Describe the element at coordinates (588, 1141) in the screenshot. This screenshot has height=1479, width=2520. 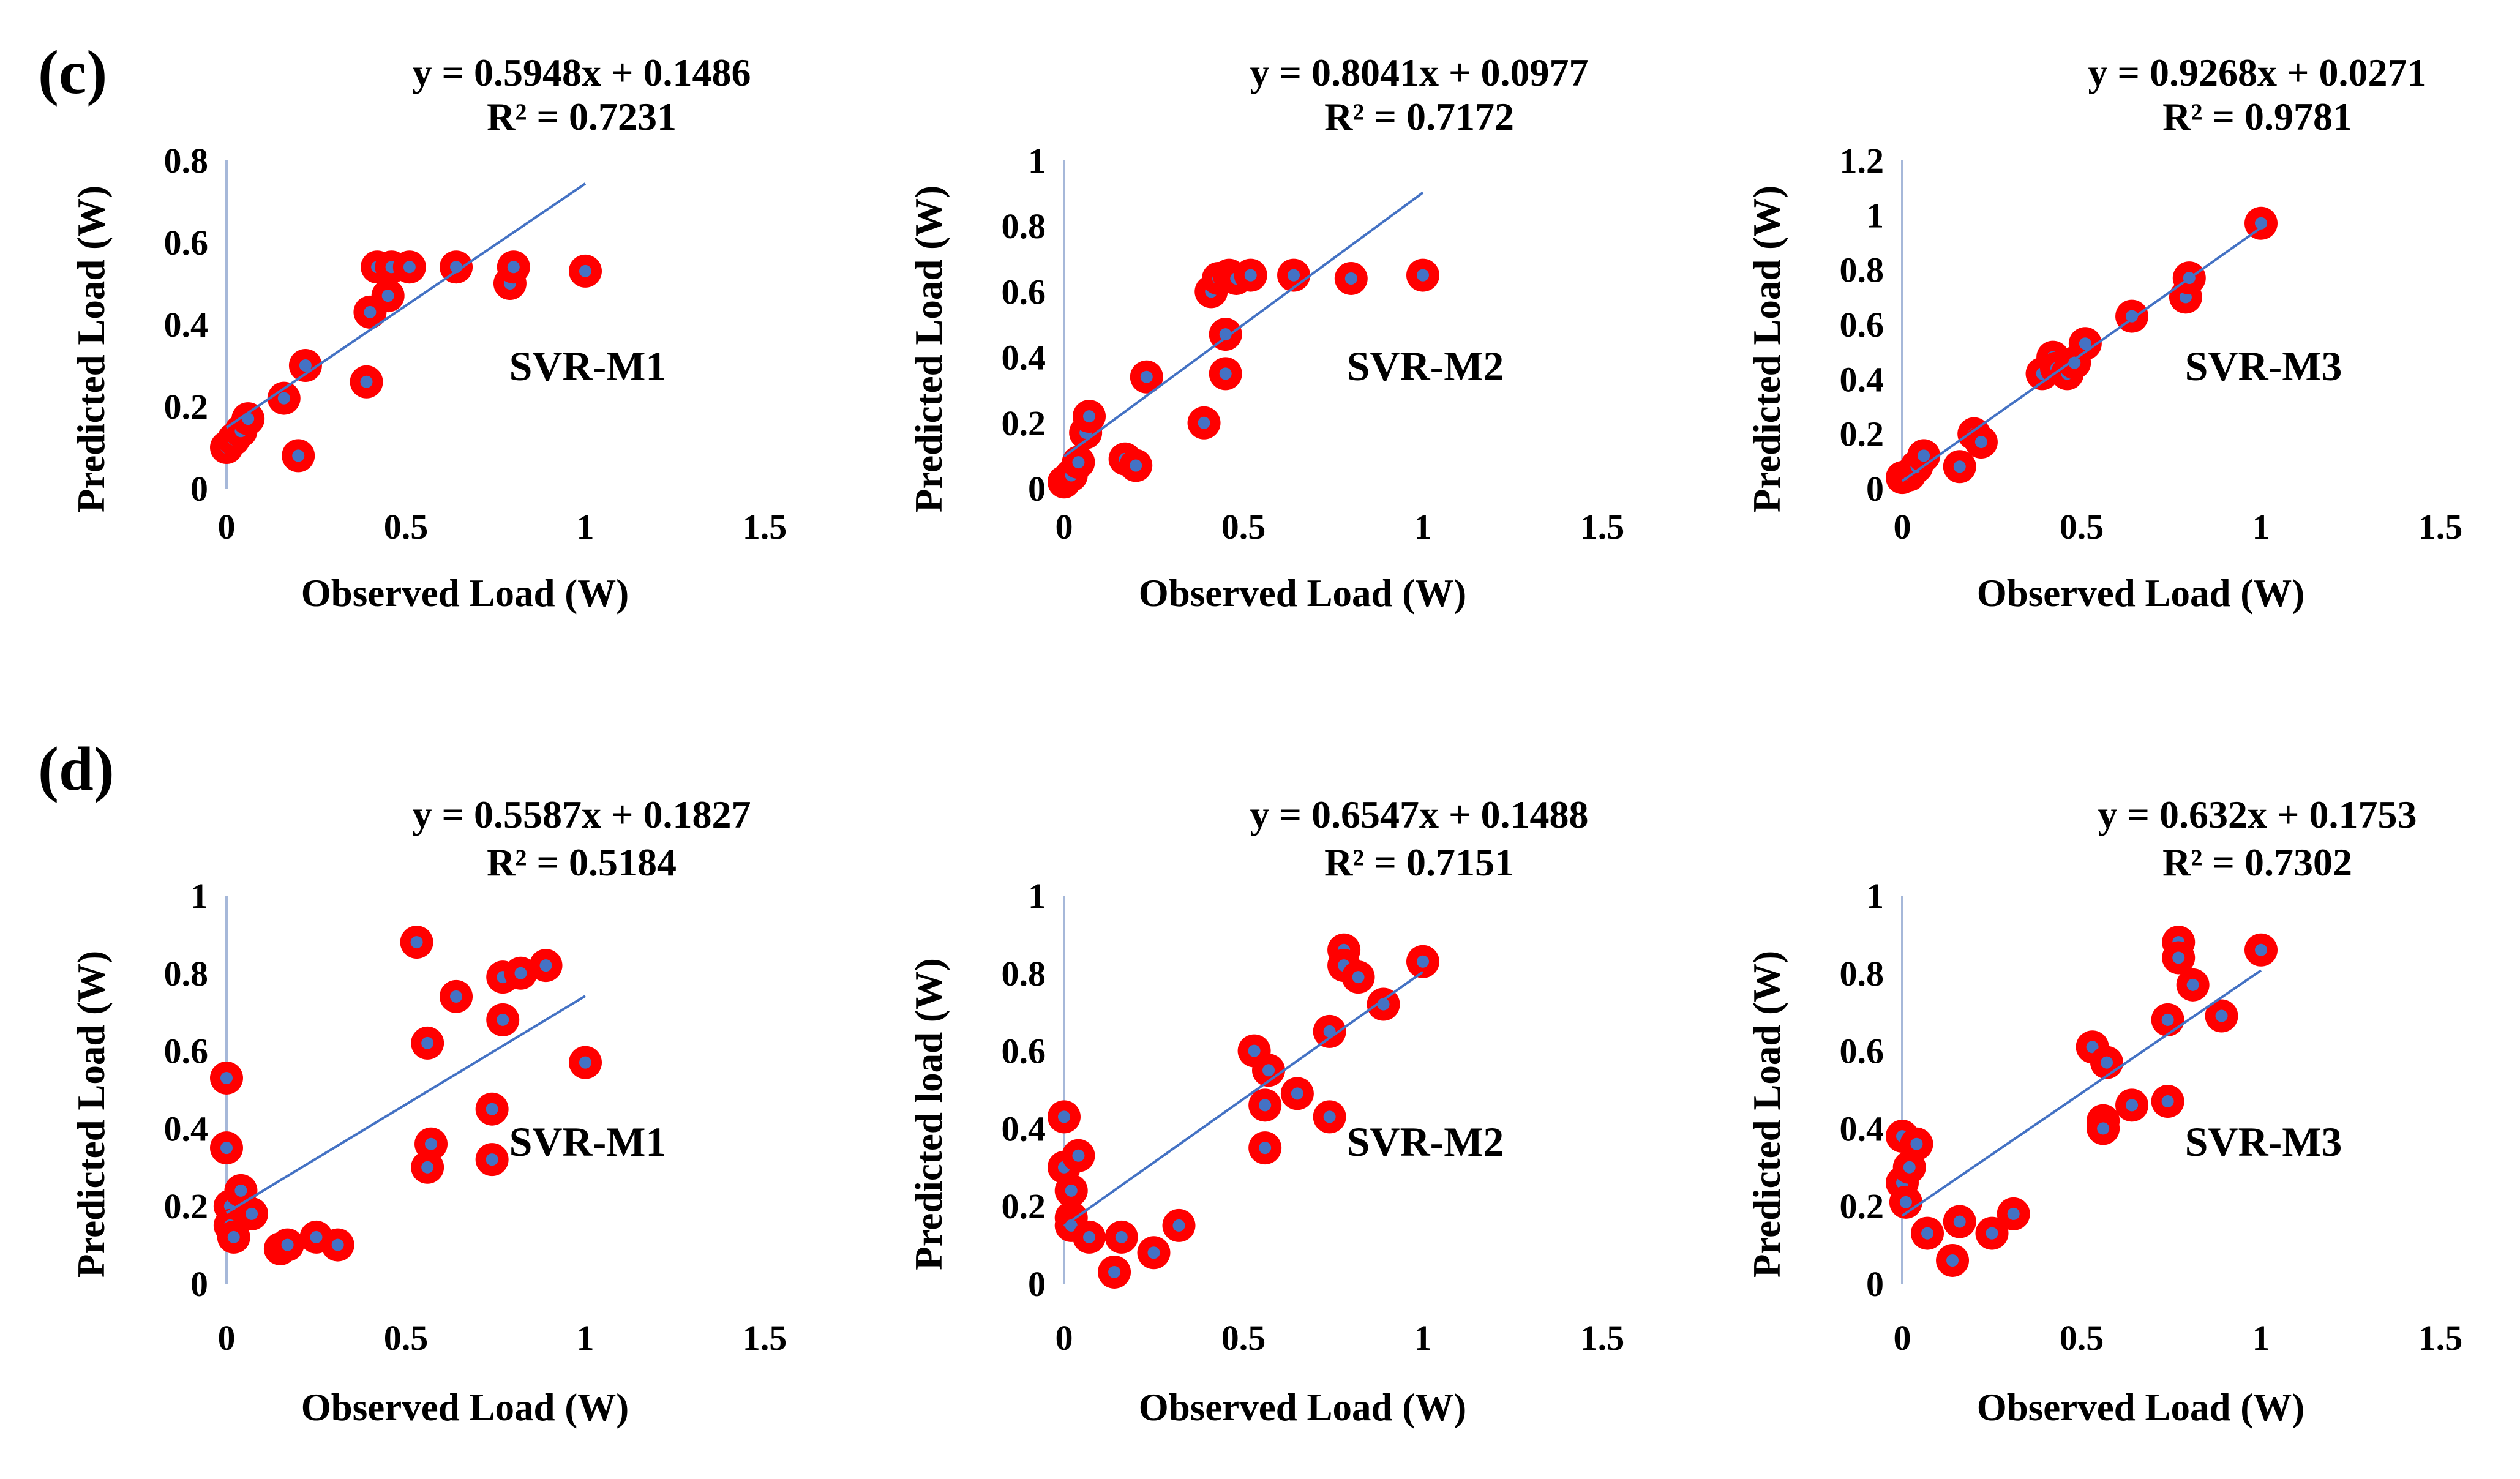
I see `model-label: SVR-M1` at that location.